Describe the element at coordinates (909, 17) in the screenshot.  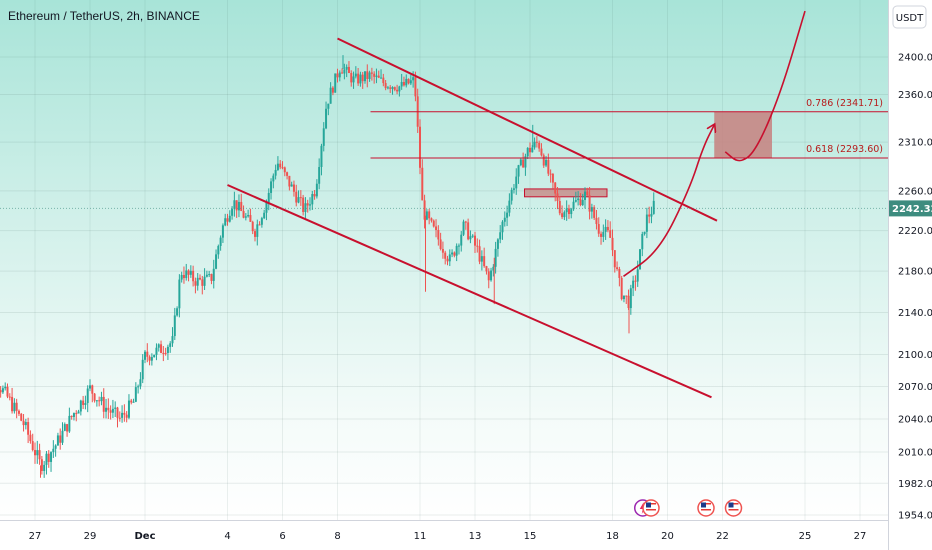
I see `currency-button: USDT` at that location.